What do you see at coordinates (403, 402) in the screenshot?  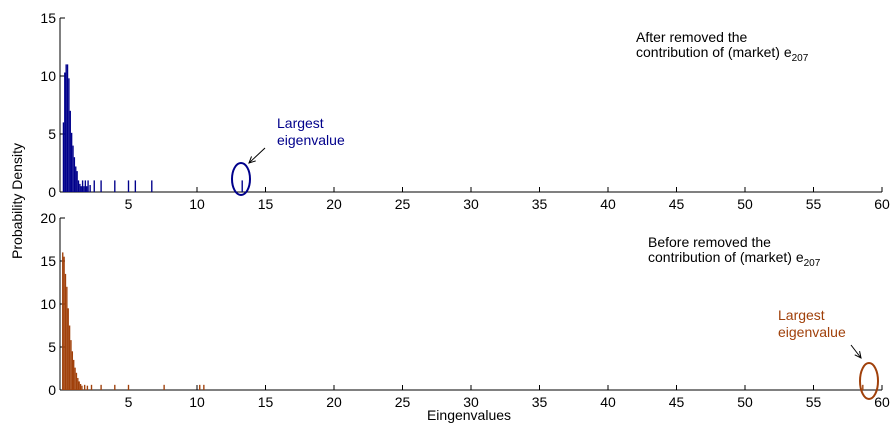 I see `x-tick-label: 25` at bounding box center [403, 402].